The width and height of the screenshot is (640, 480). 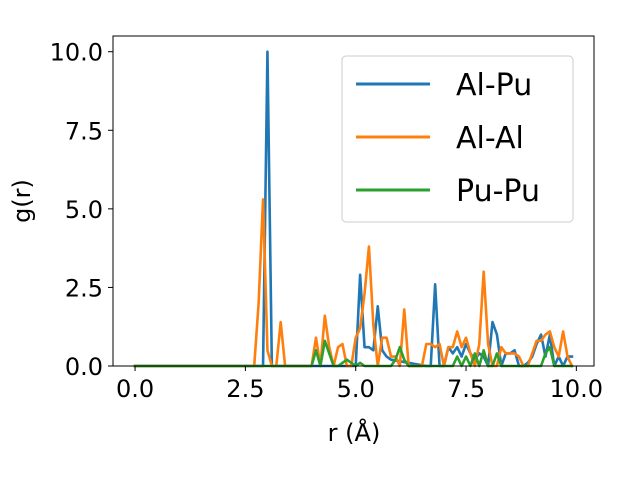 I want to click on y-tick-label: 2.5, so click(x=84, y=288).